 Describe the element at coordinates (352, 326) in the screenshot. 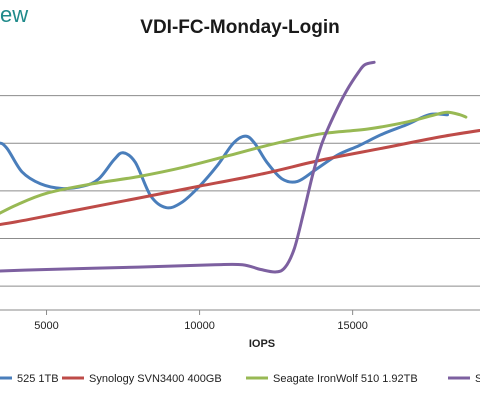

I see `x-tick-label: 15000` at that location.